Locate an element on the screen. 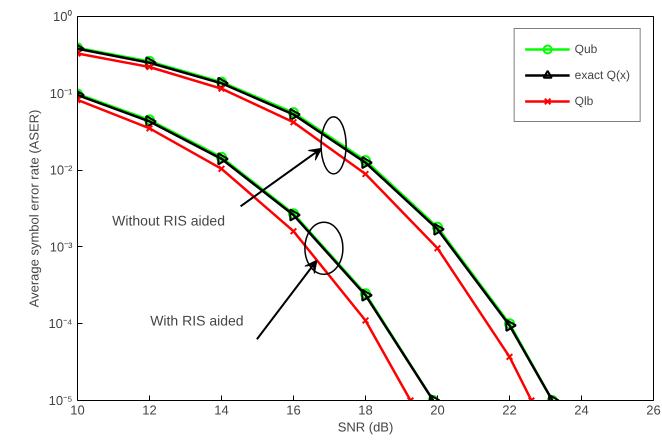 The width and height of the screenshot is (662, 443). y-tick-label: 10⁻³ is located at coordinates (62, 246).